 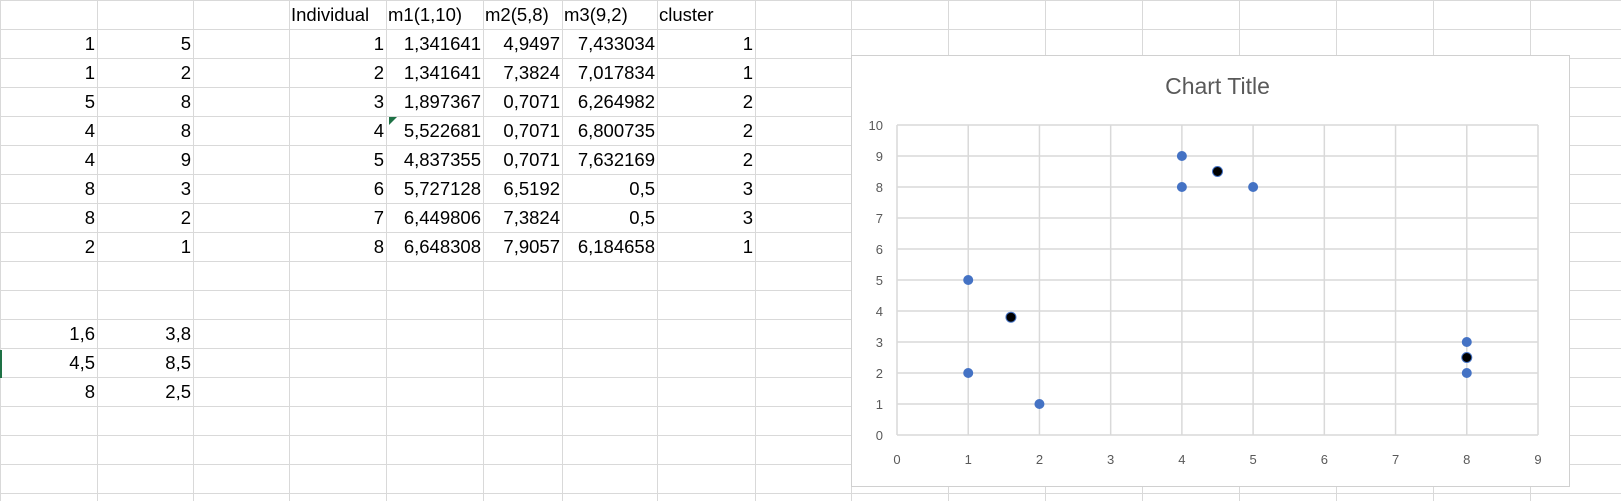 I want to click on y-tick-label: 0, so click(x=879, y=435).